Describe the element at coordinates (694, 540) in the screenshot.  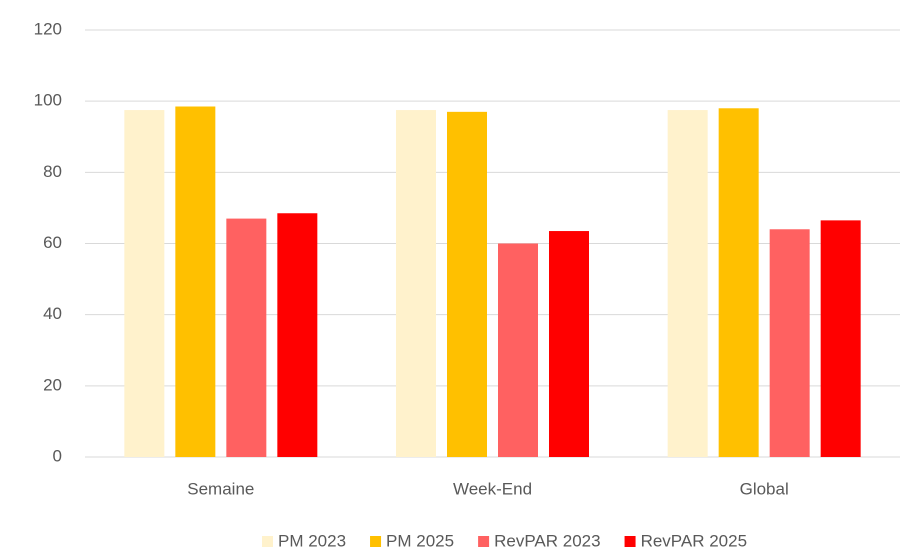
I see `legend-label: RevPAR 2025` at that location.